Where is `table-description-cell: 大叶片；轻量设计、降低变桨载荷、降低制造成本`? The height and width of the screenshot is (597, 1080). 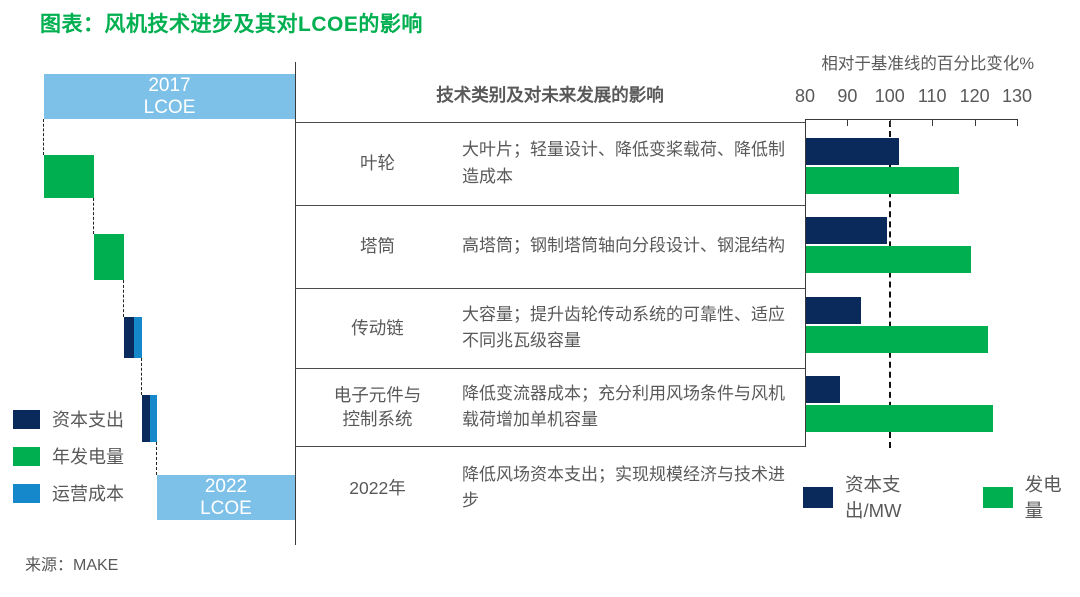 table-description-cell: 大叶片；轻量设计、降低变桨载荷、降低制造成本 is located at coordinates (623, 163).